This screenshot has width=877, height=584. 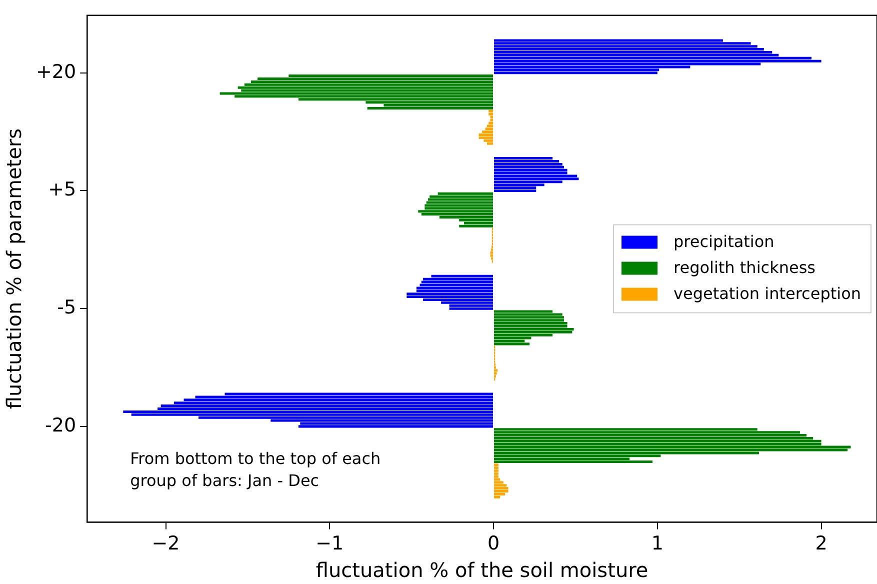 What do you see at coordinates (60, 425) in the screenshot?
I see `y-tick-label: -20` at bounding box center [60, 425].